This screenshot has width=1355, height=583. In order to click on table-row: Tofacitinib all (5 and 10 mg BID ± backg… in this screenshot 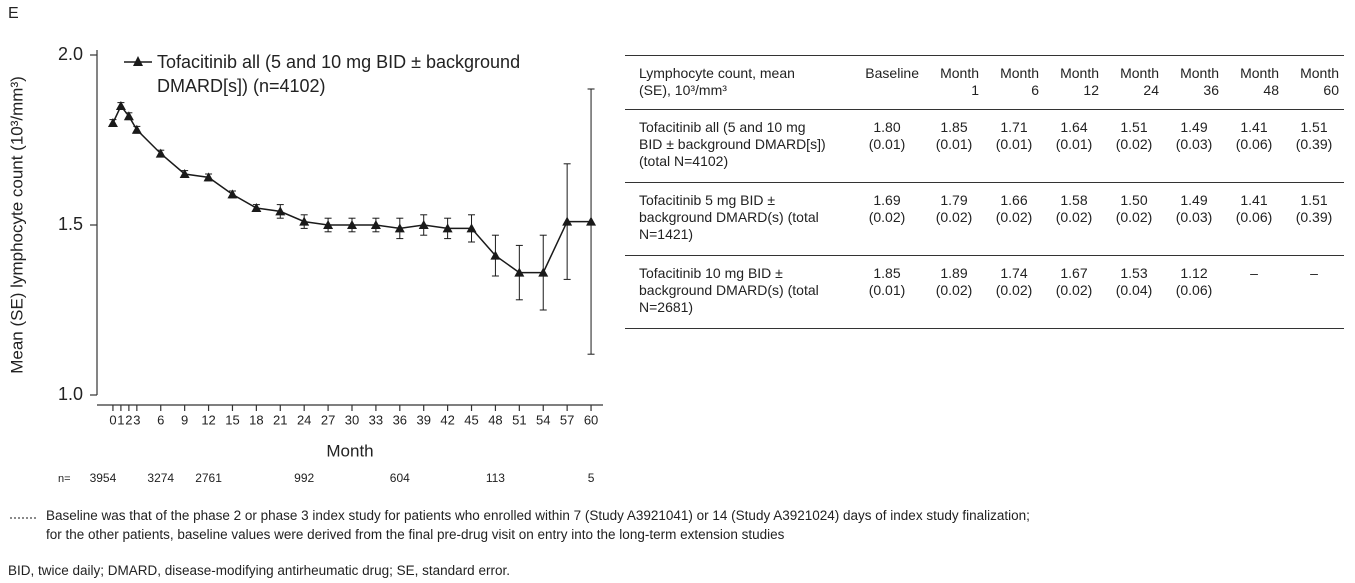, I will do `click(984, 146)`.